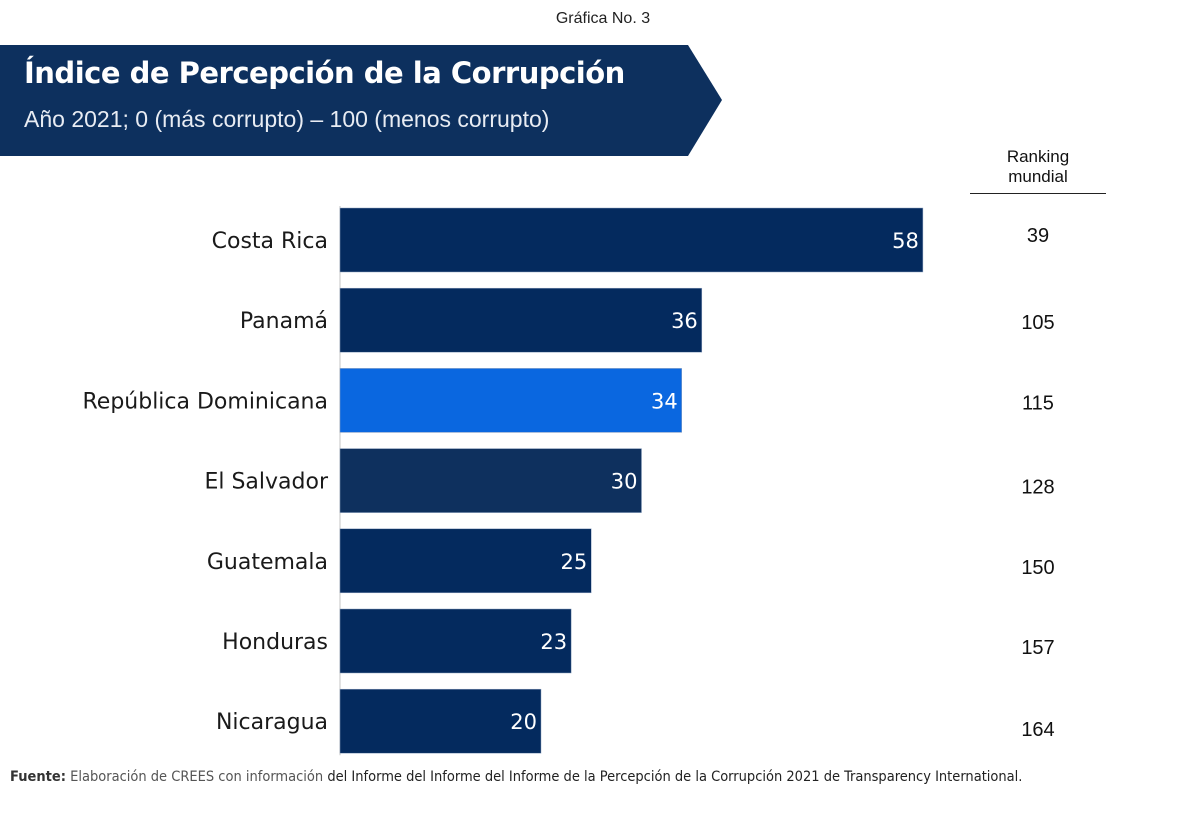 The height and width of the screenshot is (820, 1200). What do you see at coordinates (664, 401) in the screenshot?
I see `data-label: 34` at bounding box center [664, 401].